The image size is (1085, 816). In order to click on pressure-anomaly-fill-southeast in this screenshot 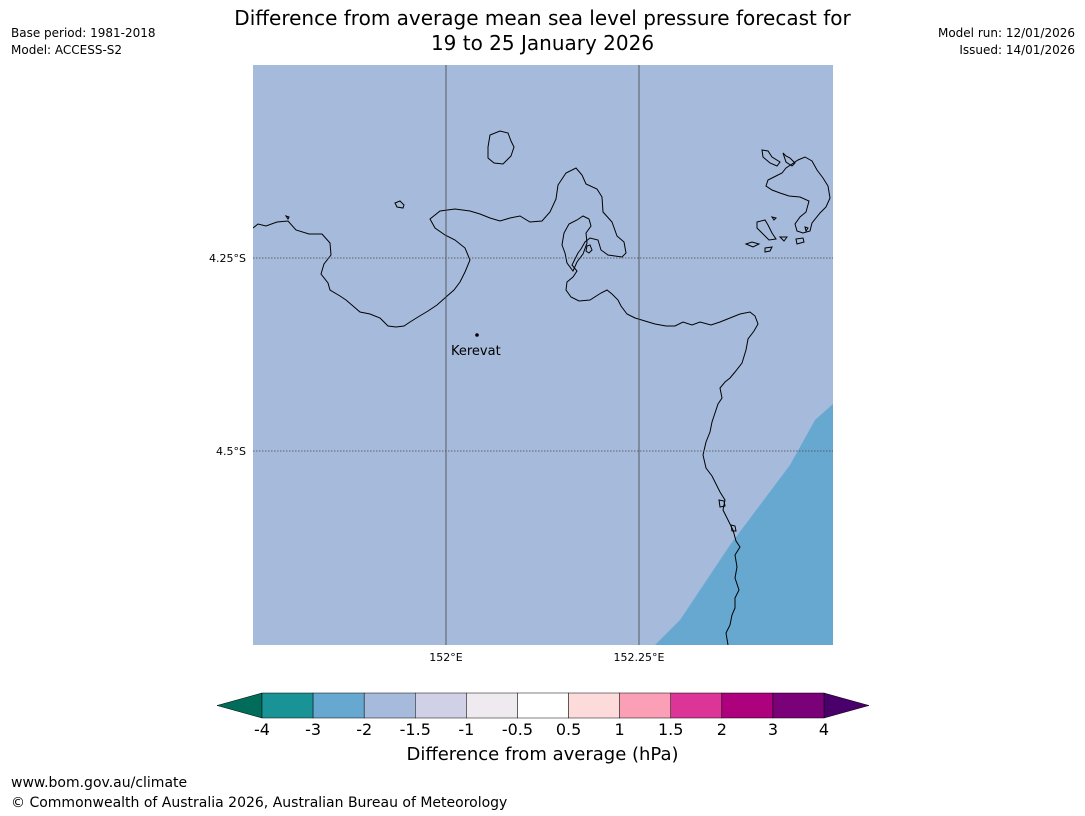, I will do `click(744, 524)`.